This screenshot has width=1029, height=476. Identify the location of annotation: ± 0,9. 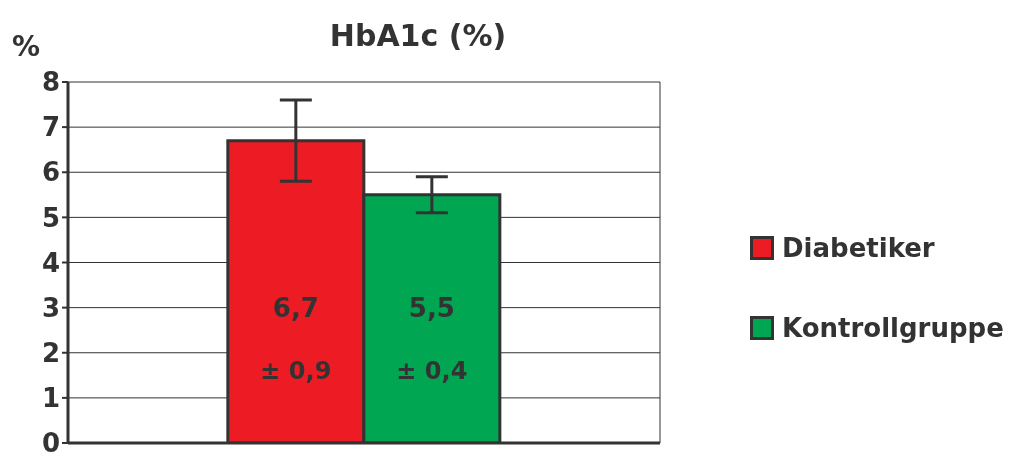
(296, 370).